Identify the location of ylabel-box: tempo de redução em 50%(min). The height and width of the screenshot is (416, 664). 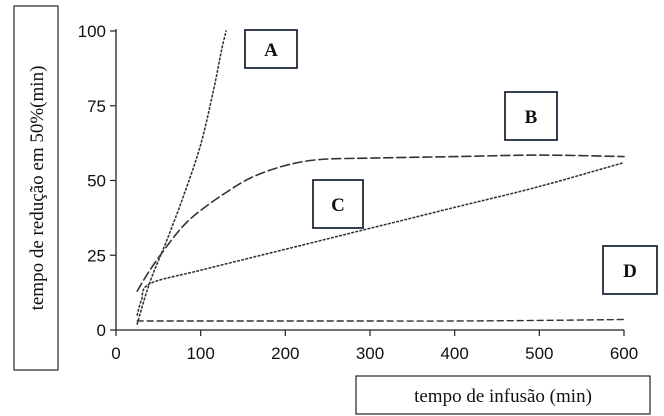
(36, 188).